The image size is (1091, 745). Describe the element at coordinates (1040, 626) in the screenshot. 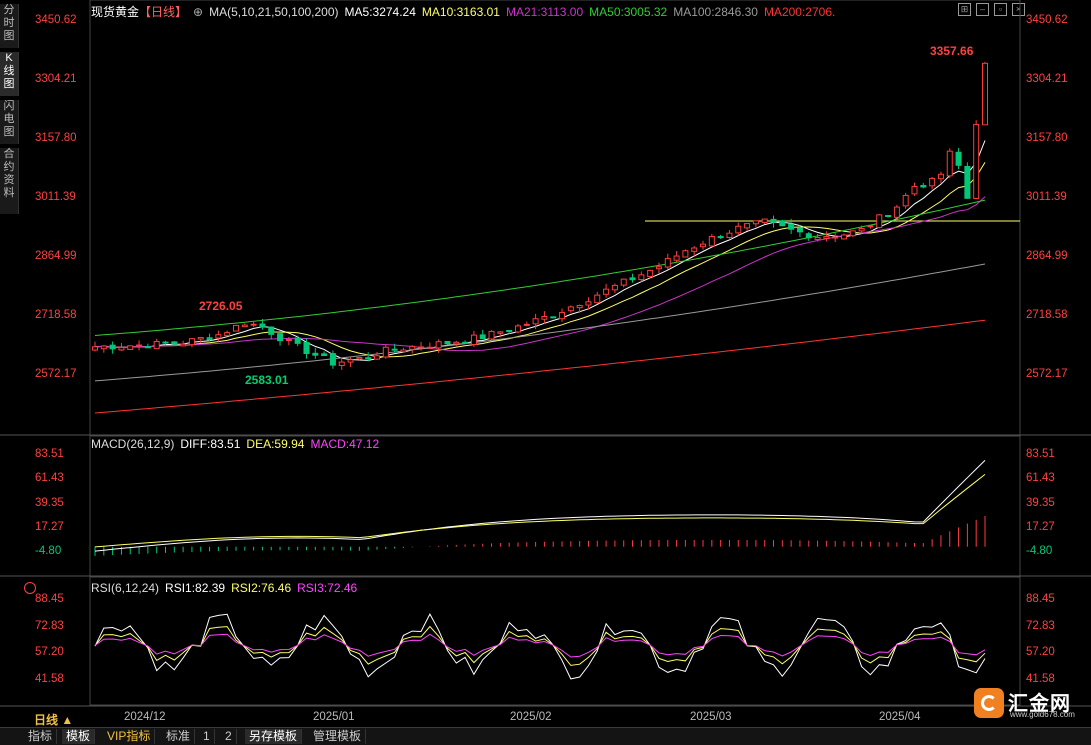

I see `rsi-label: 72.83` at that location.